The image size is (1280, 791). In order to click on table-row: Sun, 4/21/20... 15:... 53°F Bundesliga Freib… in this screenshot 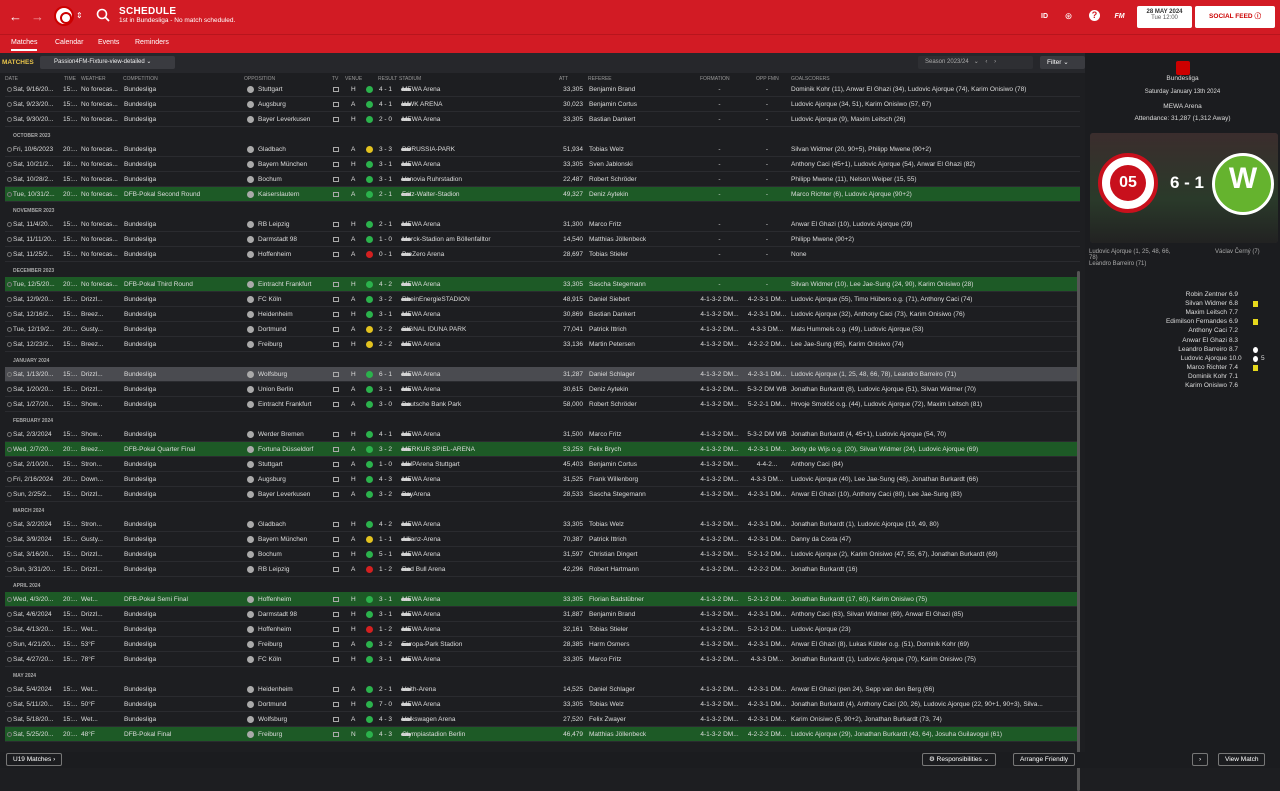, I will do `click(542, 644)`.